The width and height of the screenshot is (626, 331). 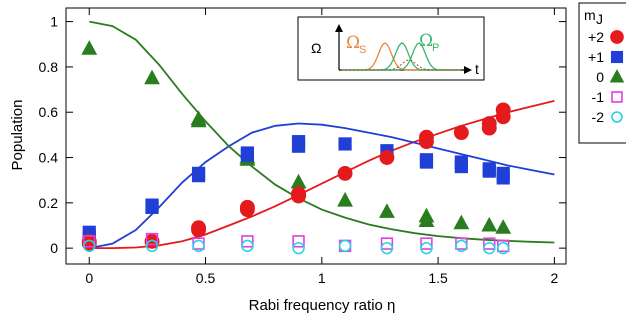 I want to click on x-tick-label: 1, so click(x=322, y=278).